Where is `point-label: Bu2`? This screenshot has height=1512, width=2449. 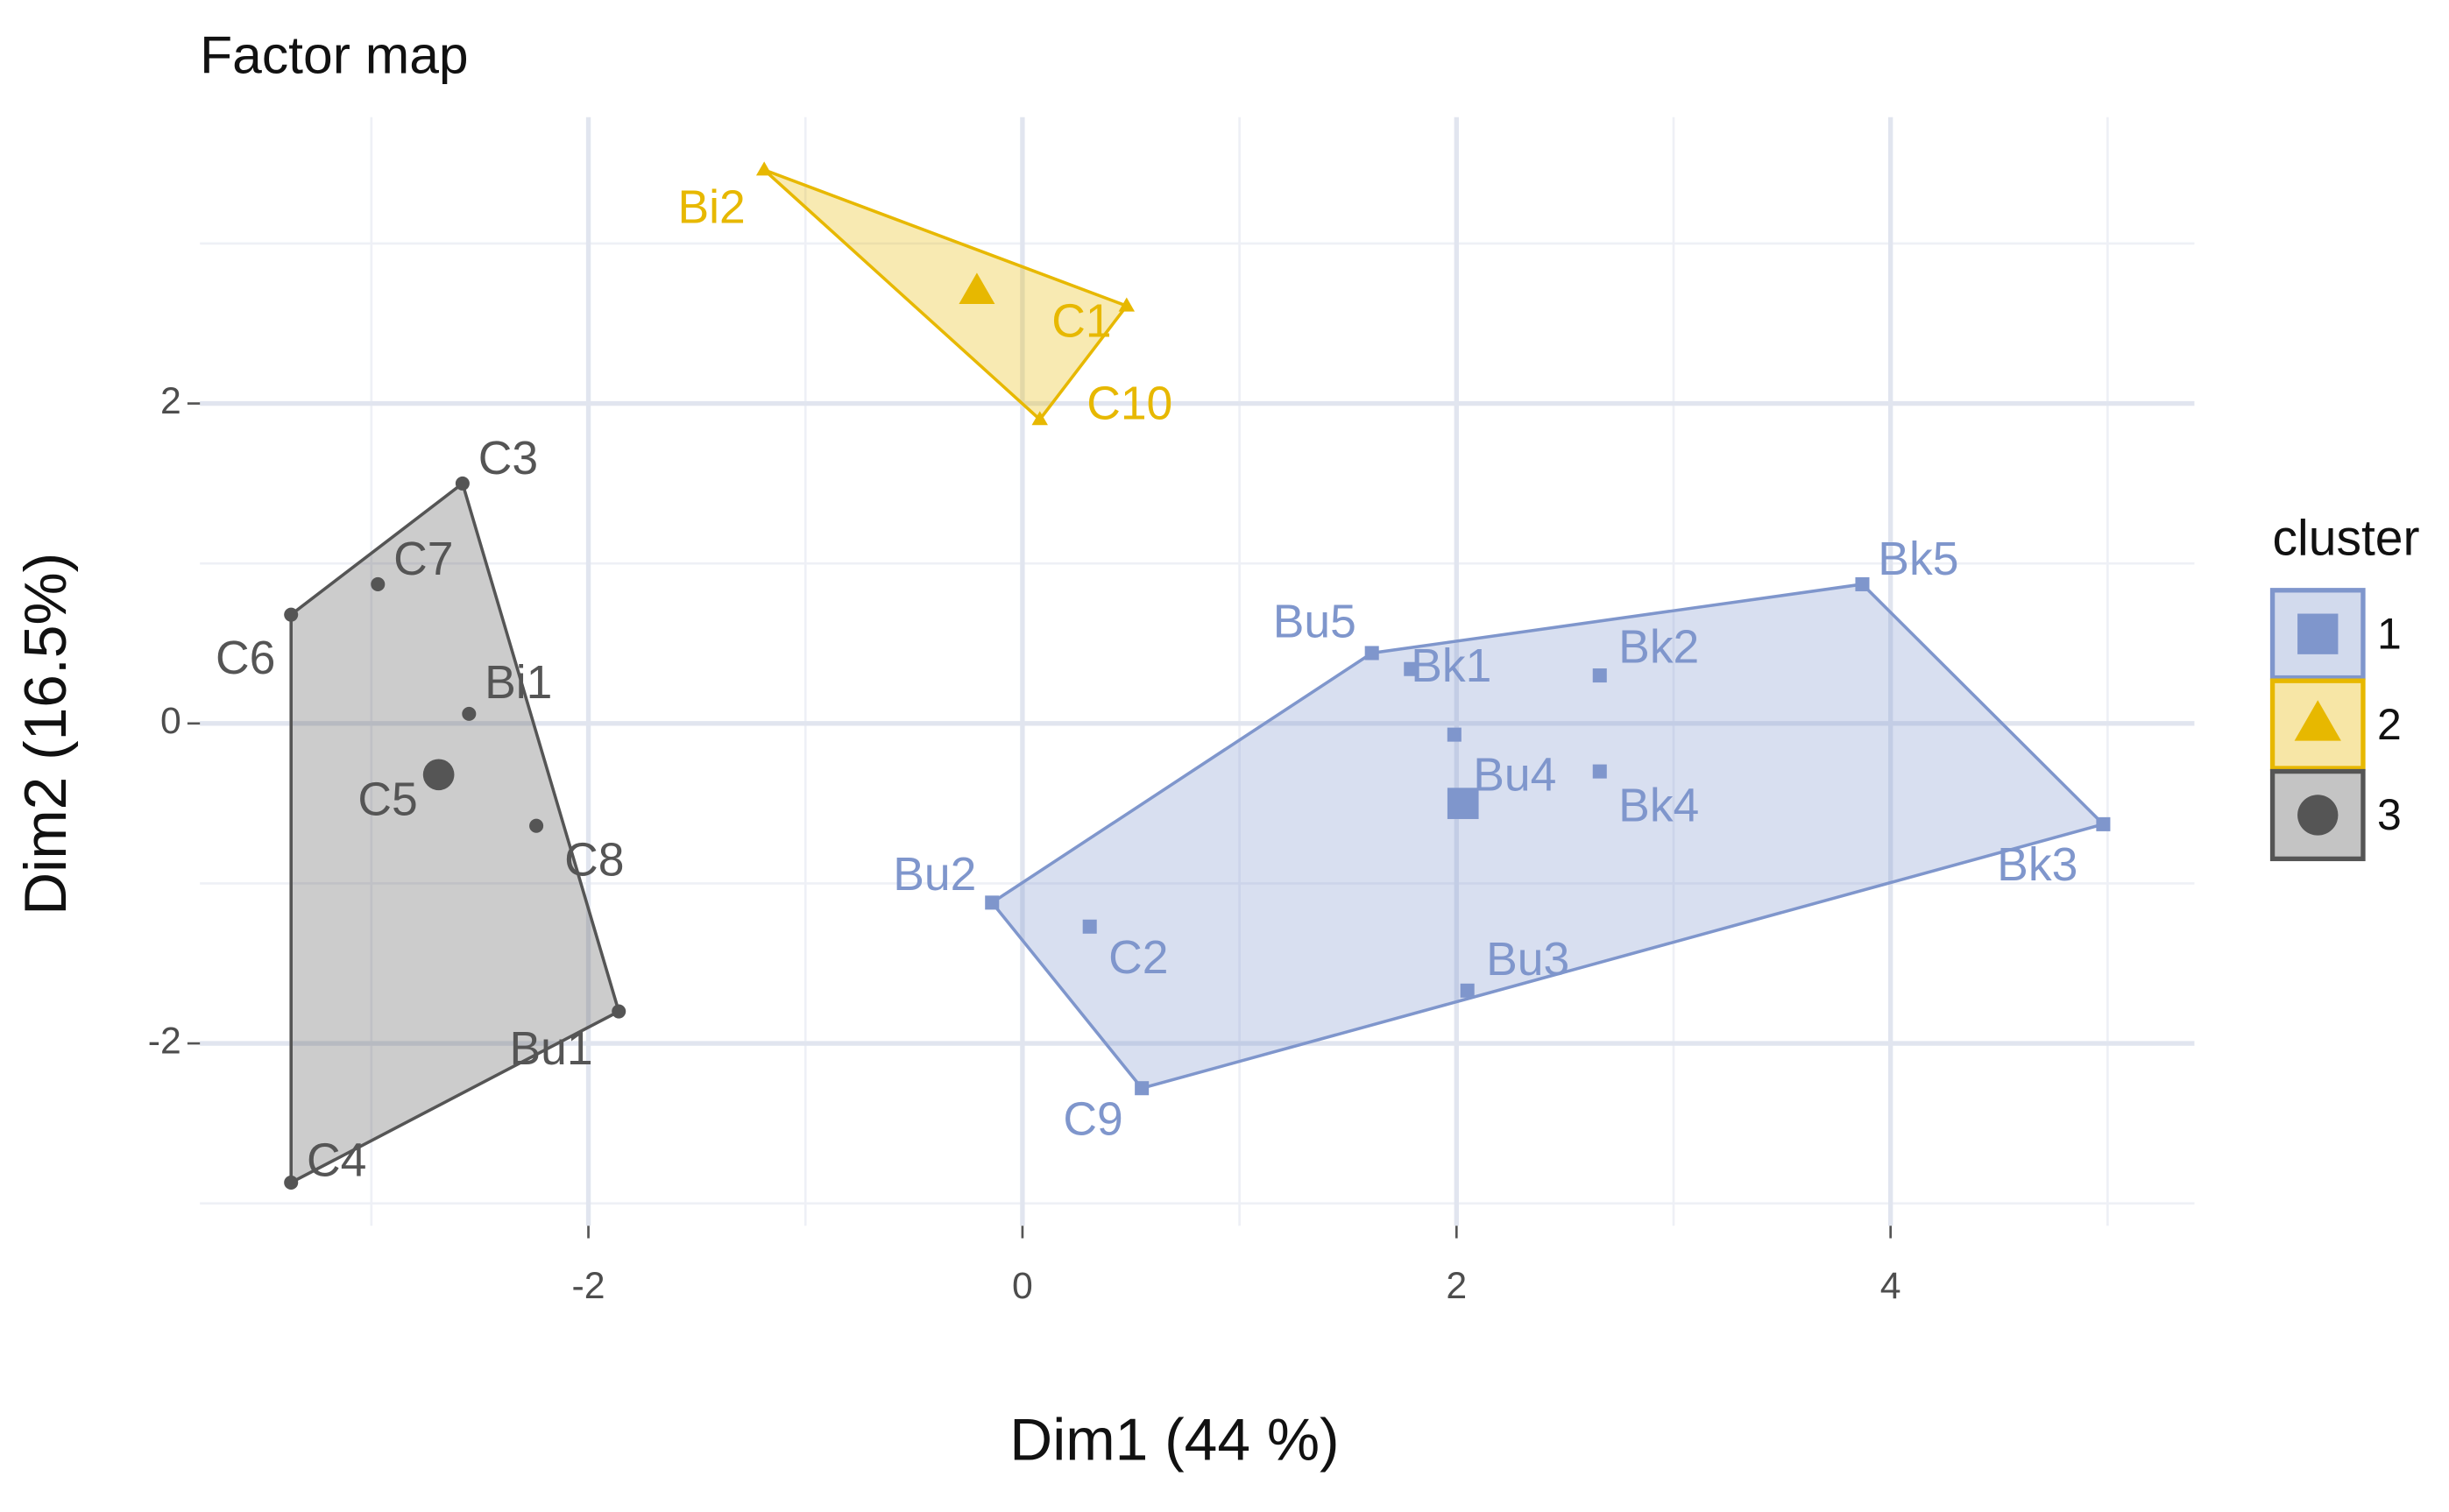 point-label: Bu2 is located at coordinates (934, 875).